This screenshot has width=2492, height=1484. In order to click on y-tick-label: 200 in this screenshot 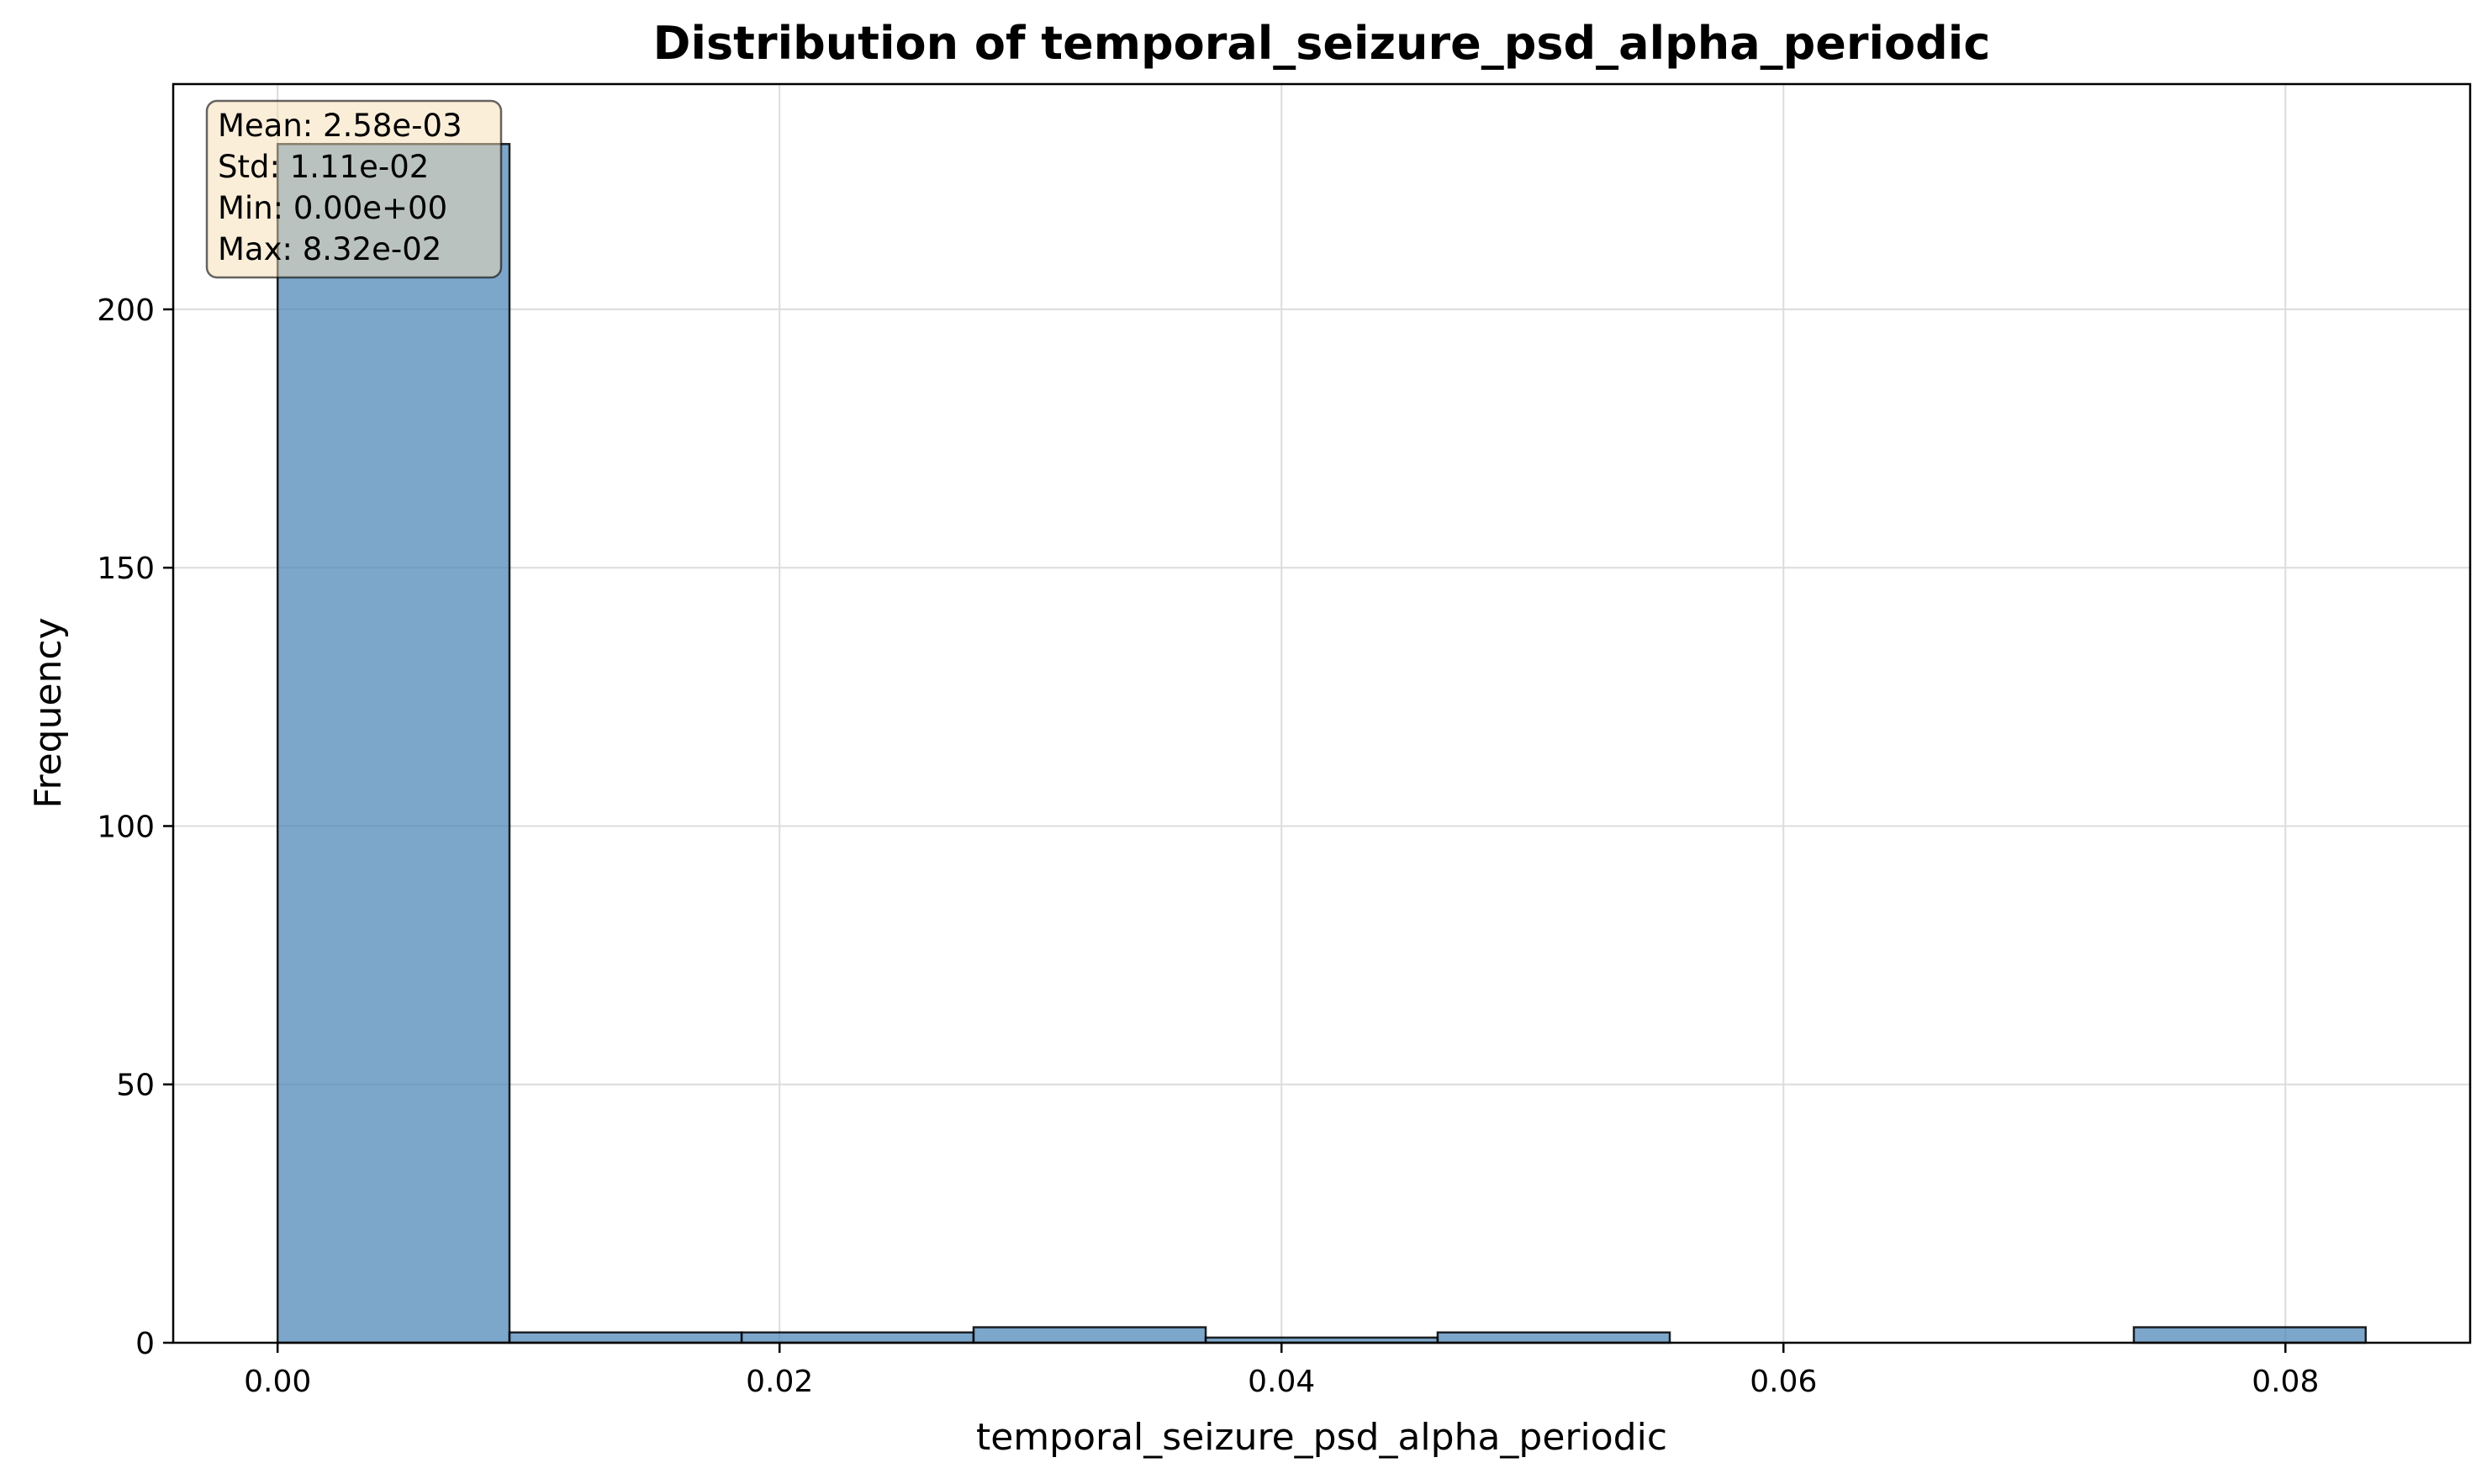, I will do `click(126, 310)`.